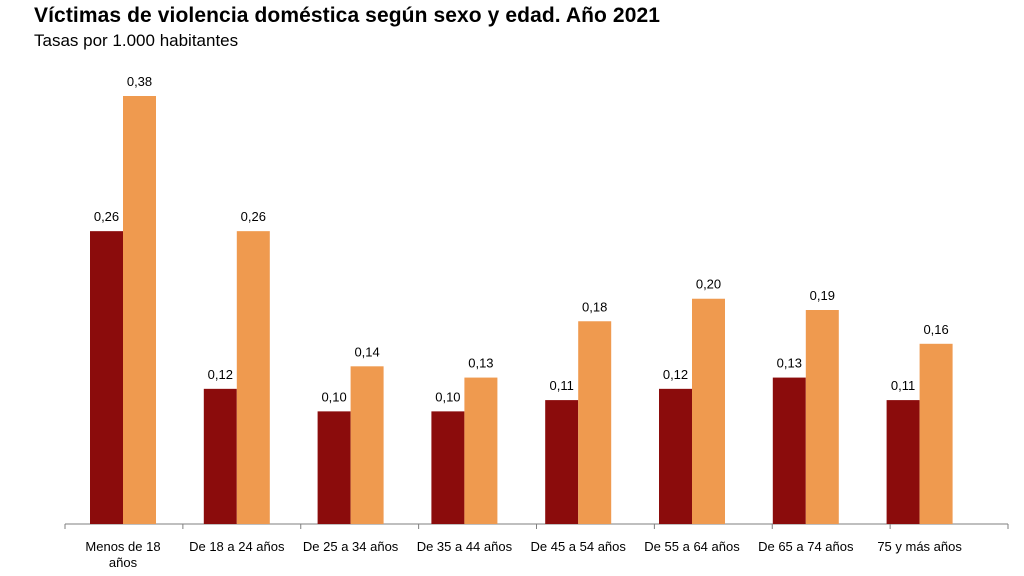 The width and height of the screenshot is (1024, 576). Describe the element at coordinates (692, 546) in the screenshot. I see `x-tick-label: De 55 a 64 años` at that location.